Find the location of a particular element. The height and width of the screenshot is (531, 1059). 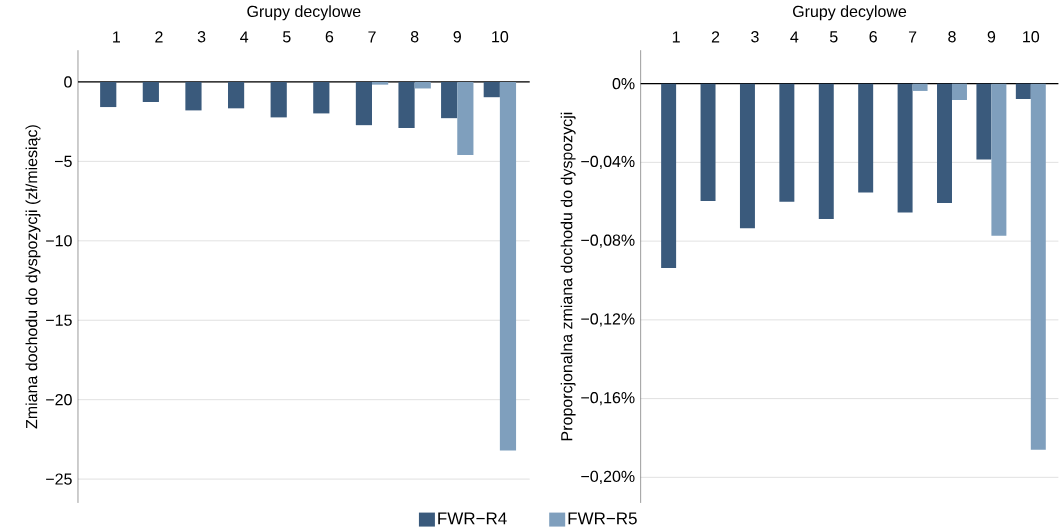

y-tick-label: 0 is located at coordinates (68, 82).